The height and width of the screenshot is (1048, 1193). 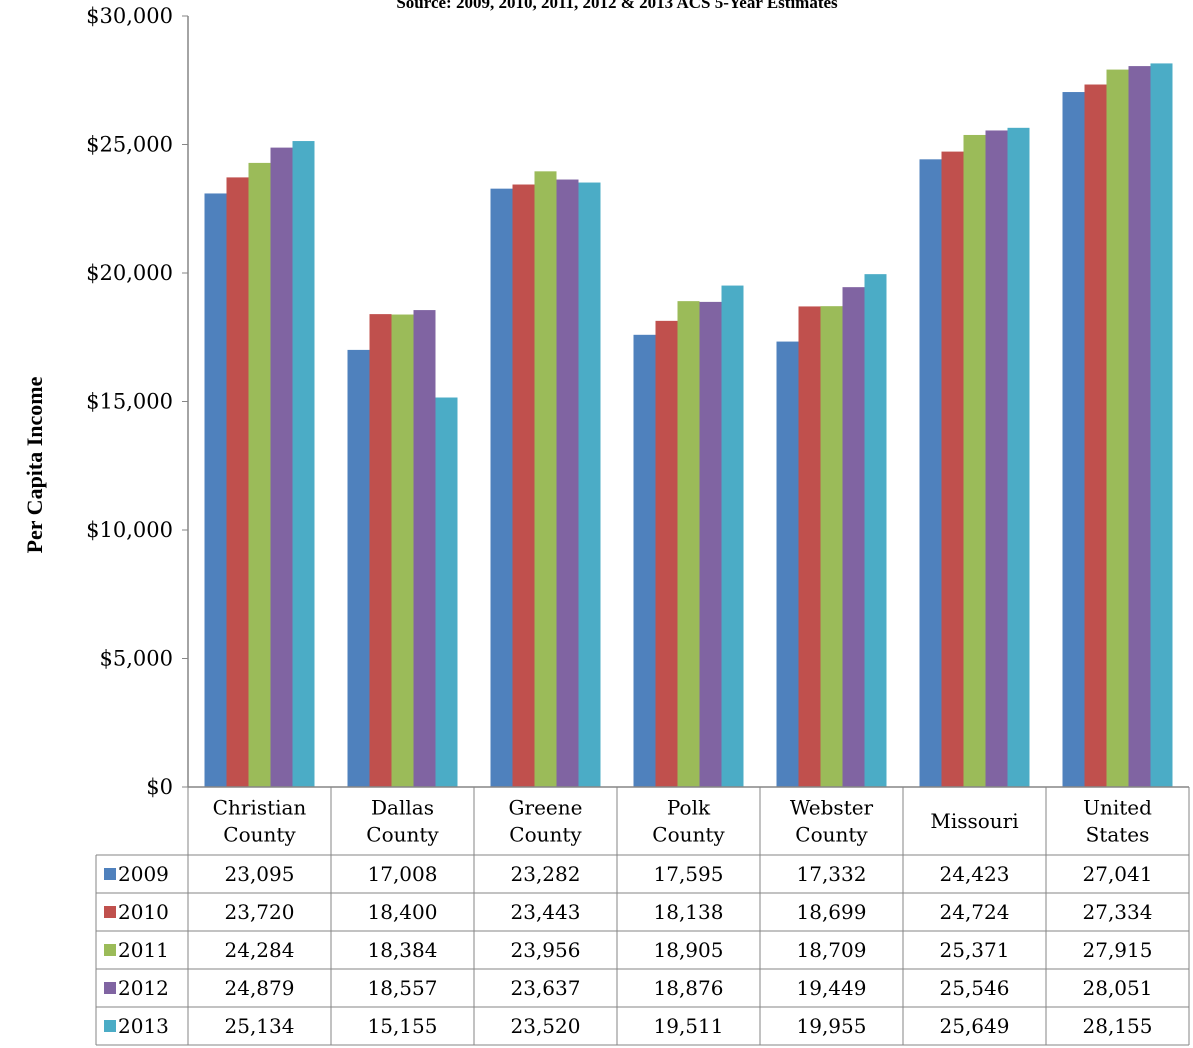 I want to click on legend-label-2009: 2009, so click(x=143, y=874).